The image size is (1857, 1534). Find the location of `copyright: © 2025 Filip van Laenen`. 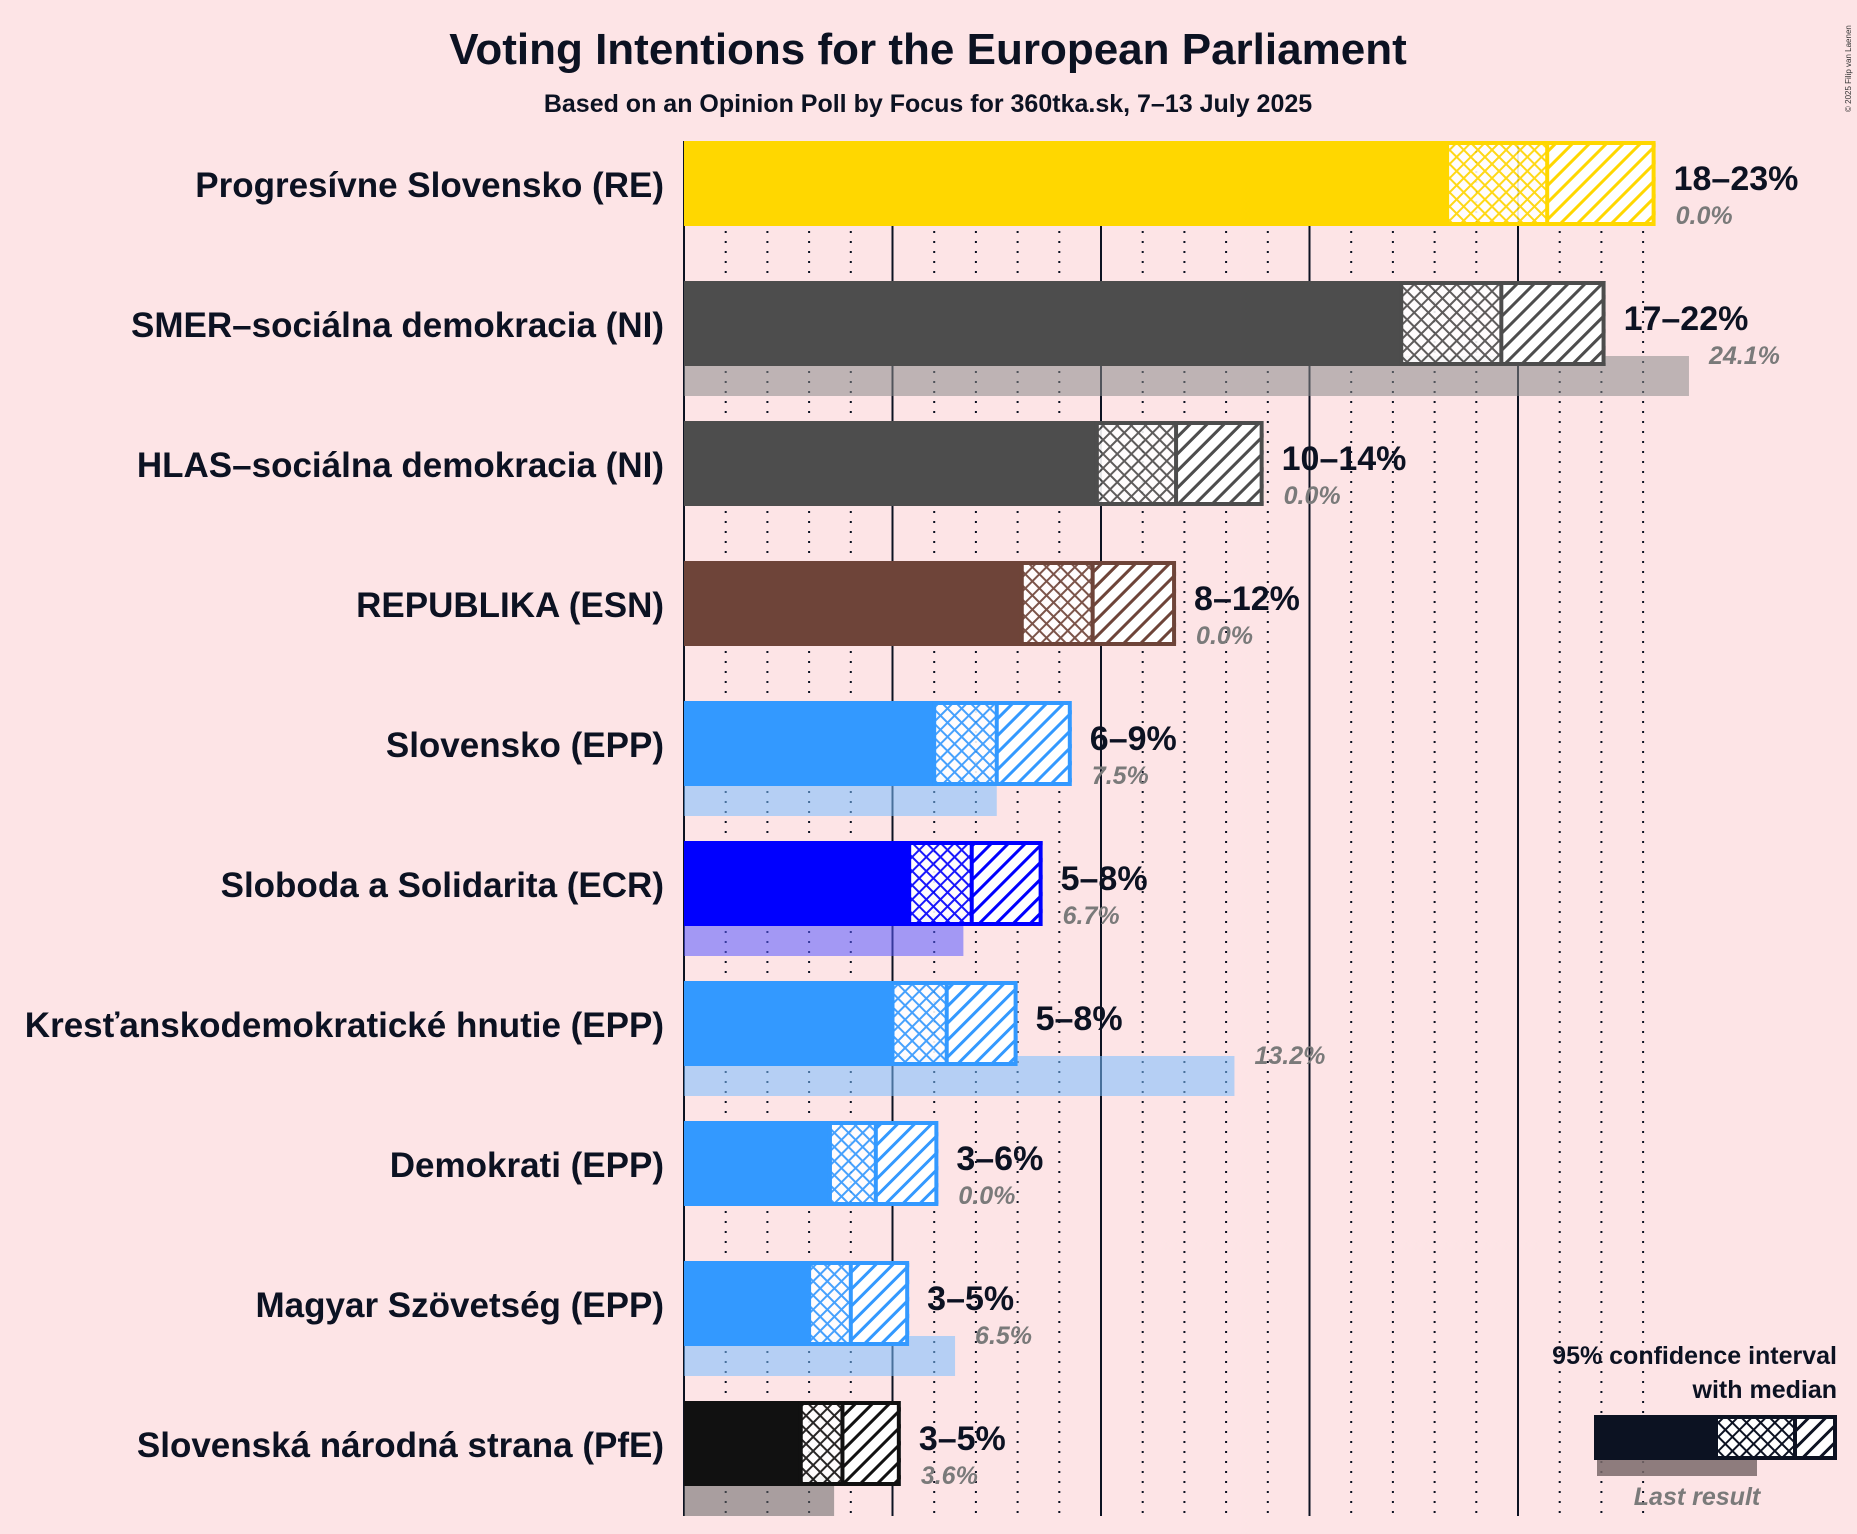

copyright: © 2025 Filip van Laenen is located at coordinates (1848, 68).